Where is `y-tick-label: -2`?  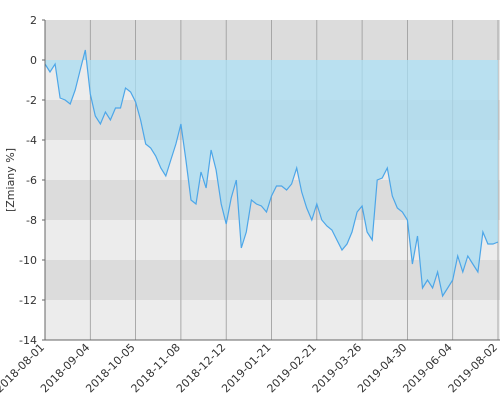 y-tick-label: -2 is located at coordinates (31, 100).